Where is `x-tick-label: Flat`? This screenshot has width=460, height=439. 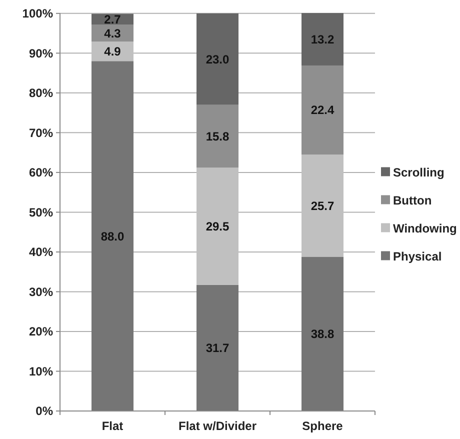 x-tick-label: Flat is located at coordinates (113, 426).